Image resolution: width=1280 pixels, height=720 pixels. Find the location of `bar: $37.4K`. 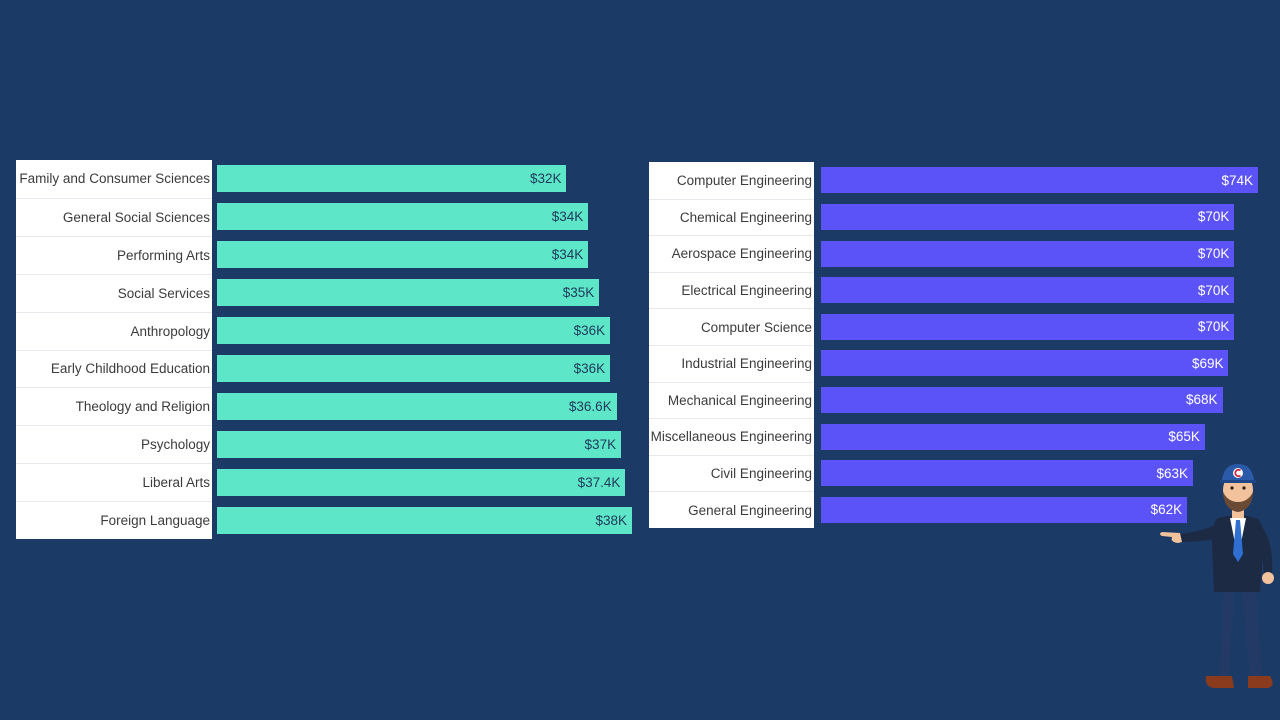

bar: $37.4K is located at coordinates (421, 482).